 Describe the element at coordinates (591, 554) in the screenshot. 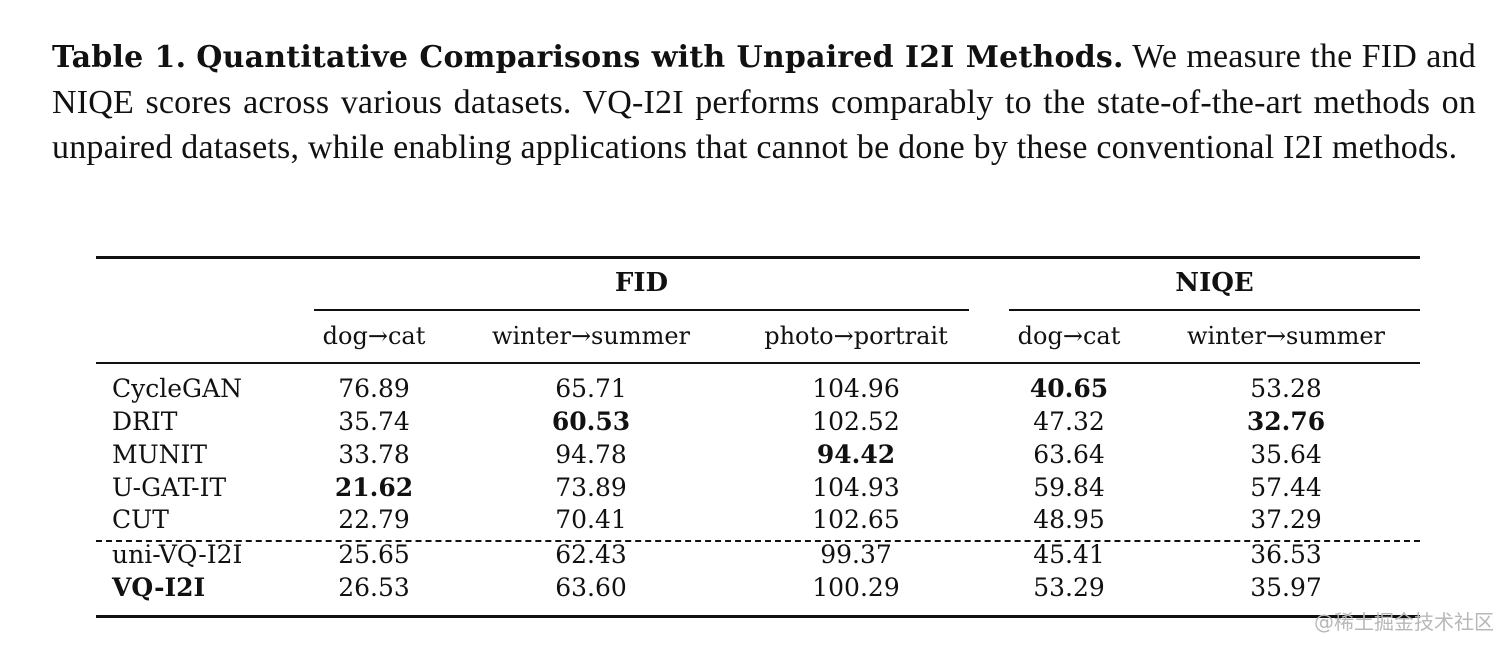

I see `cell-fid-winter-summer: 62.43` at that location.